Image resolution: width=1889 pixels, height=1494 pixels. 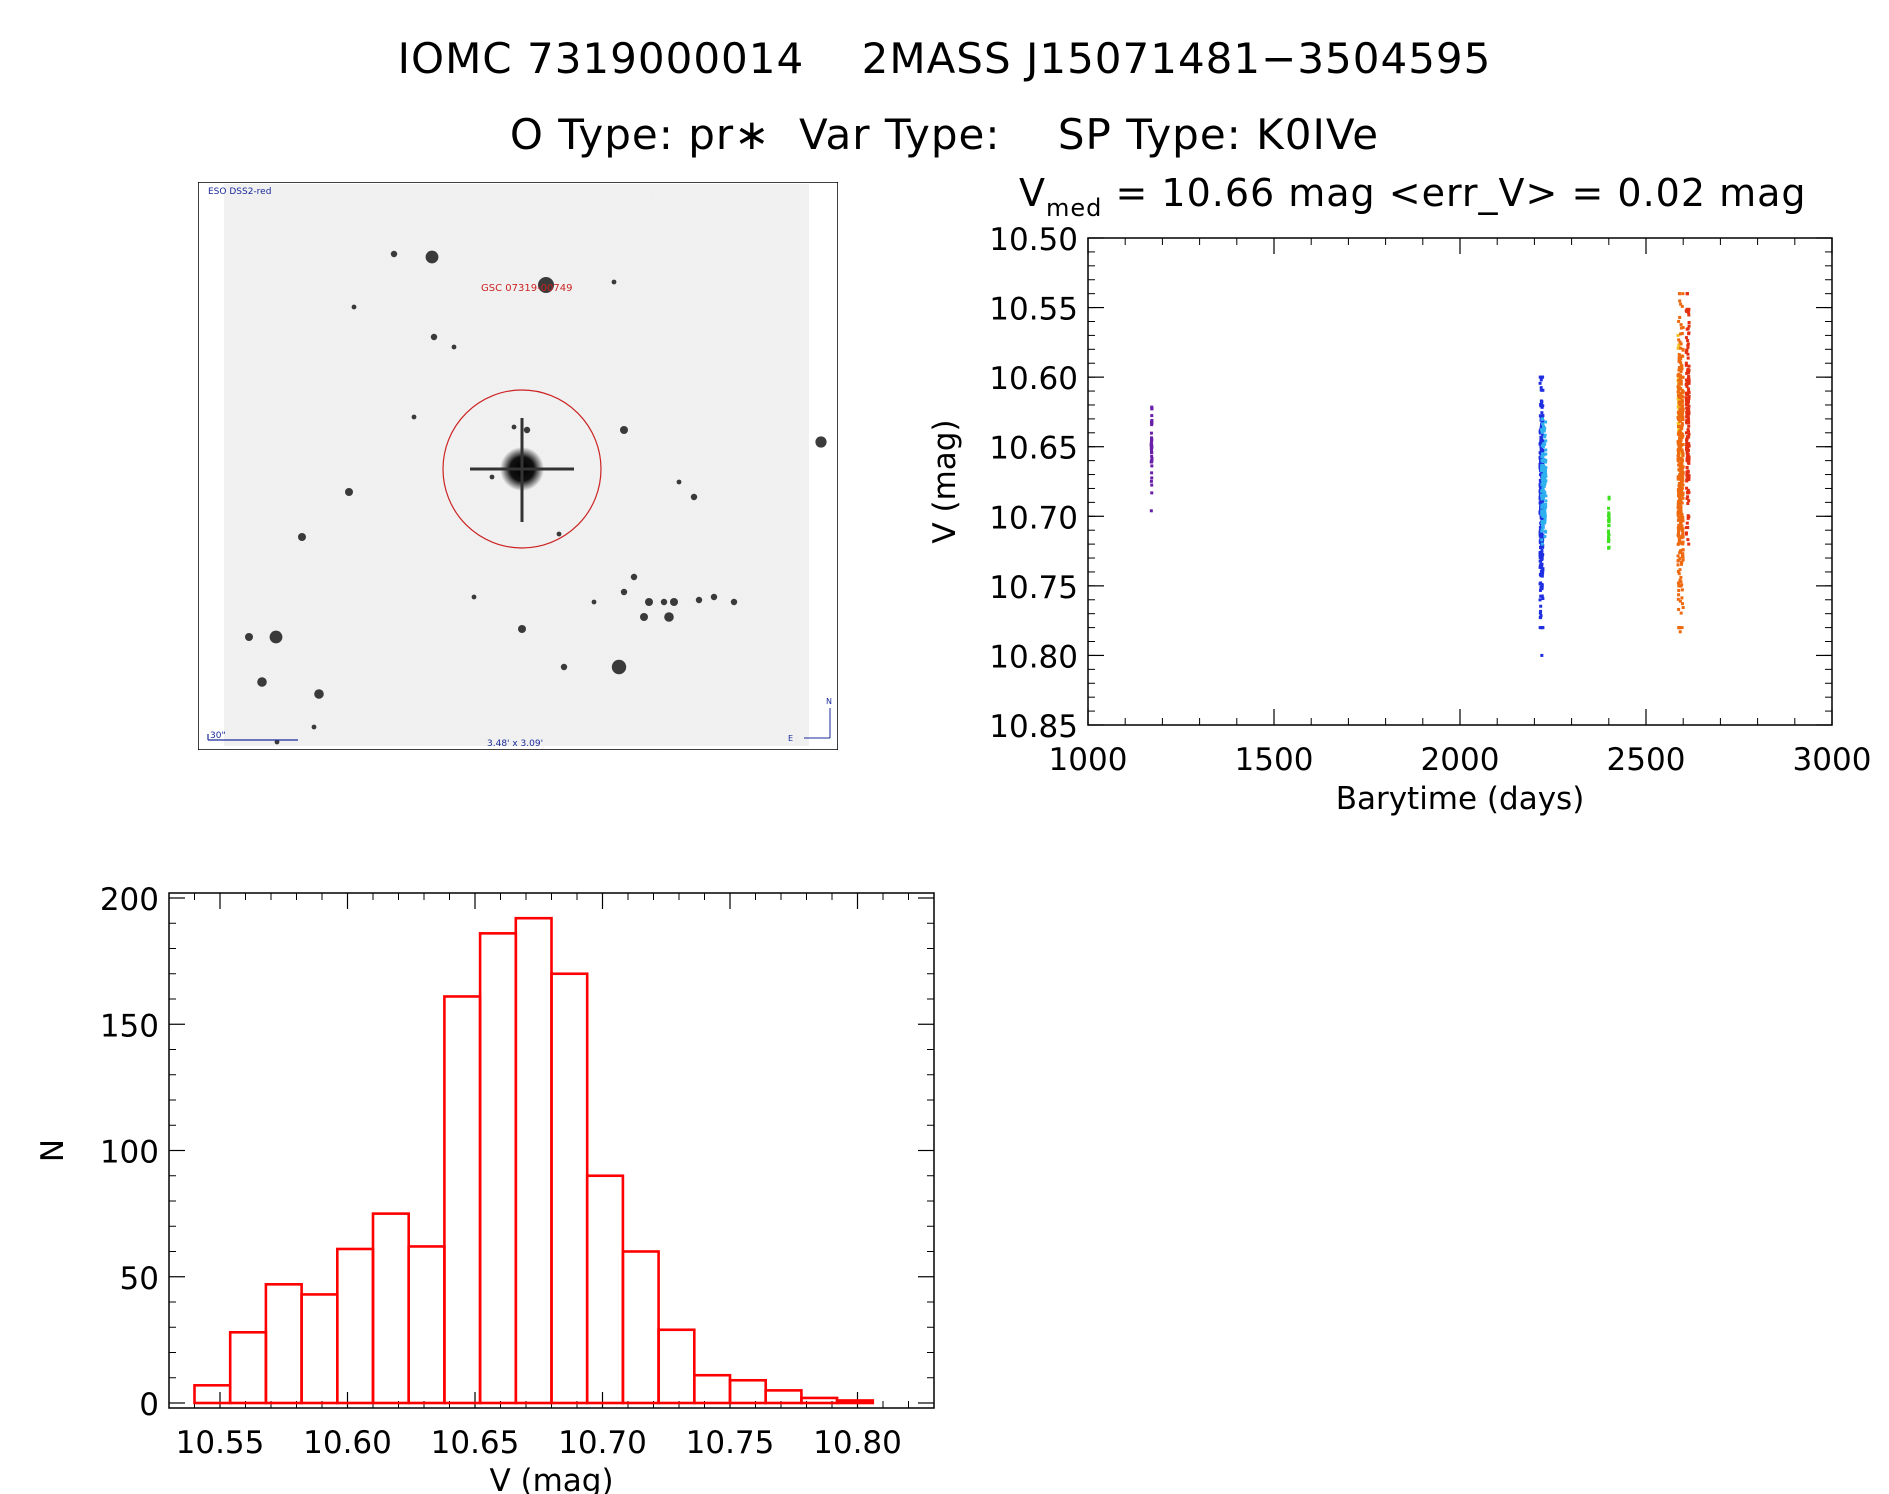 I want to click on object-label: GSC 07319-00749, so click(x=527, y=288).